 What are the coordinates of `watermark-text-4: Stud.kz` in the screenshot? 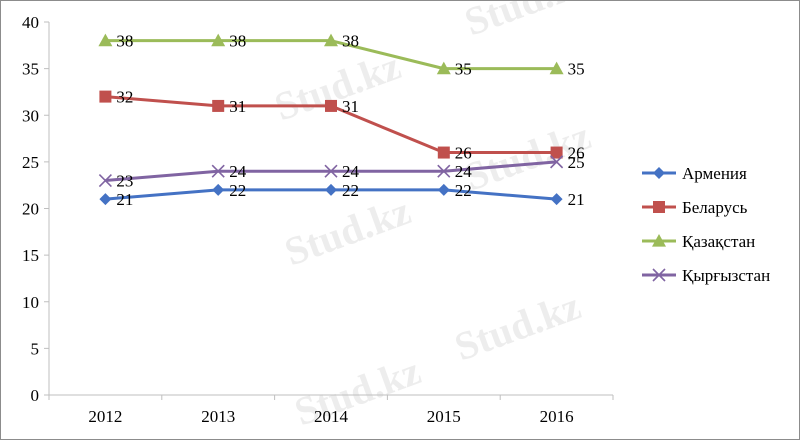 It's located at (518, 326).